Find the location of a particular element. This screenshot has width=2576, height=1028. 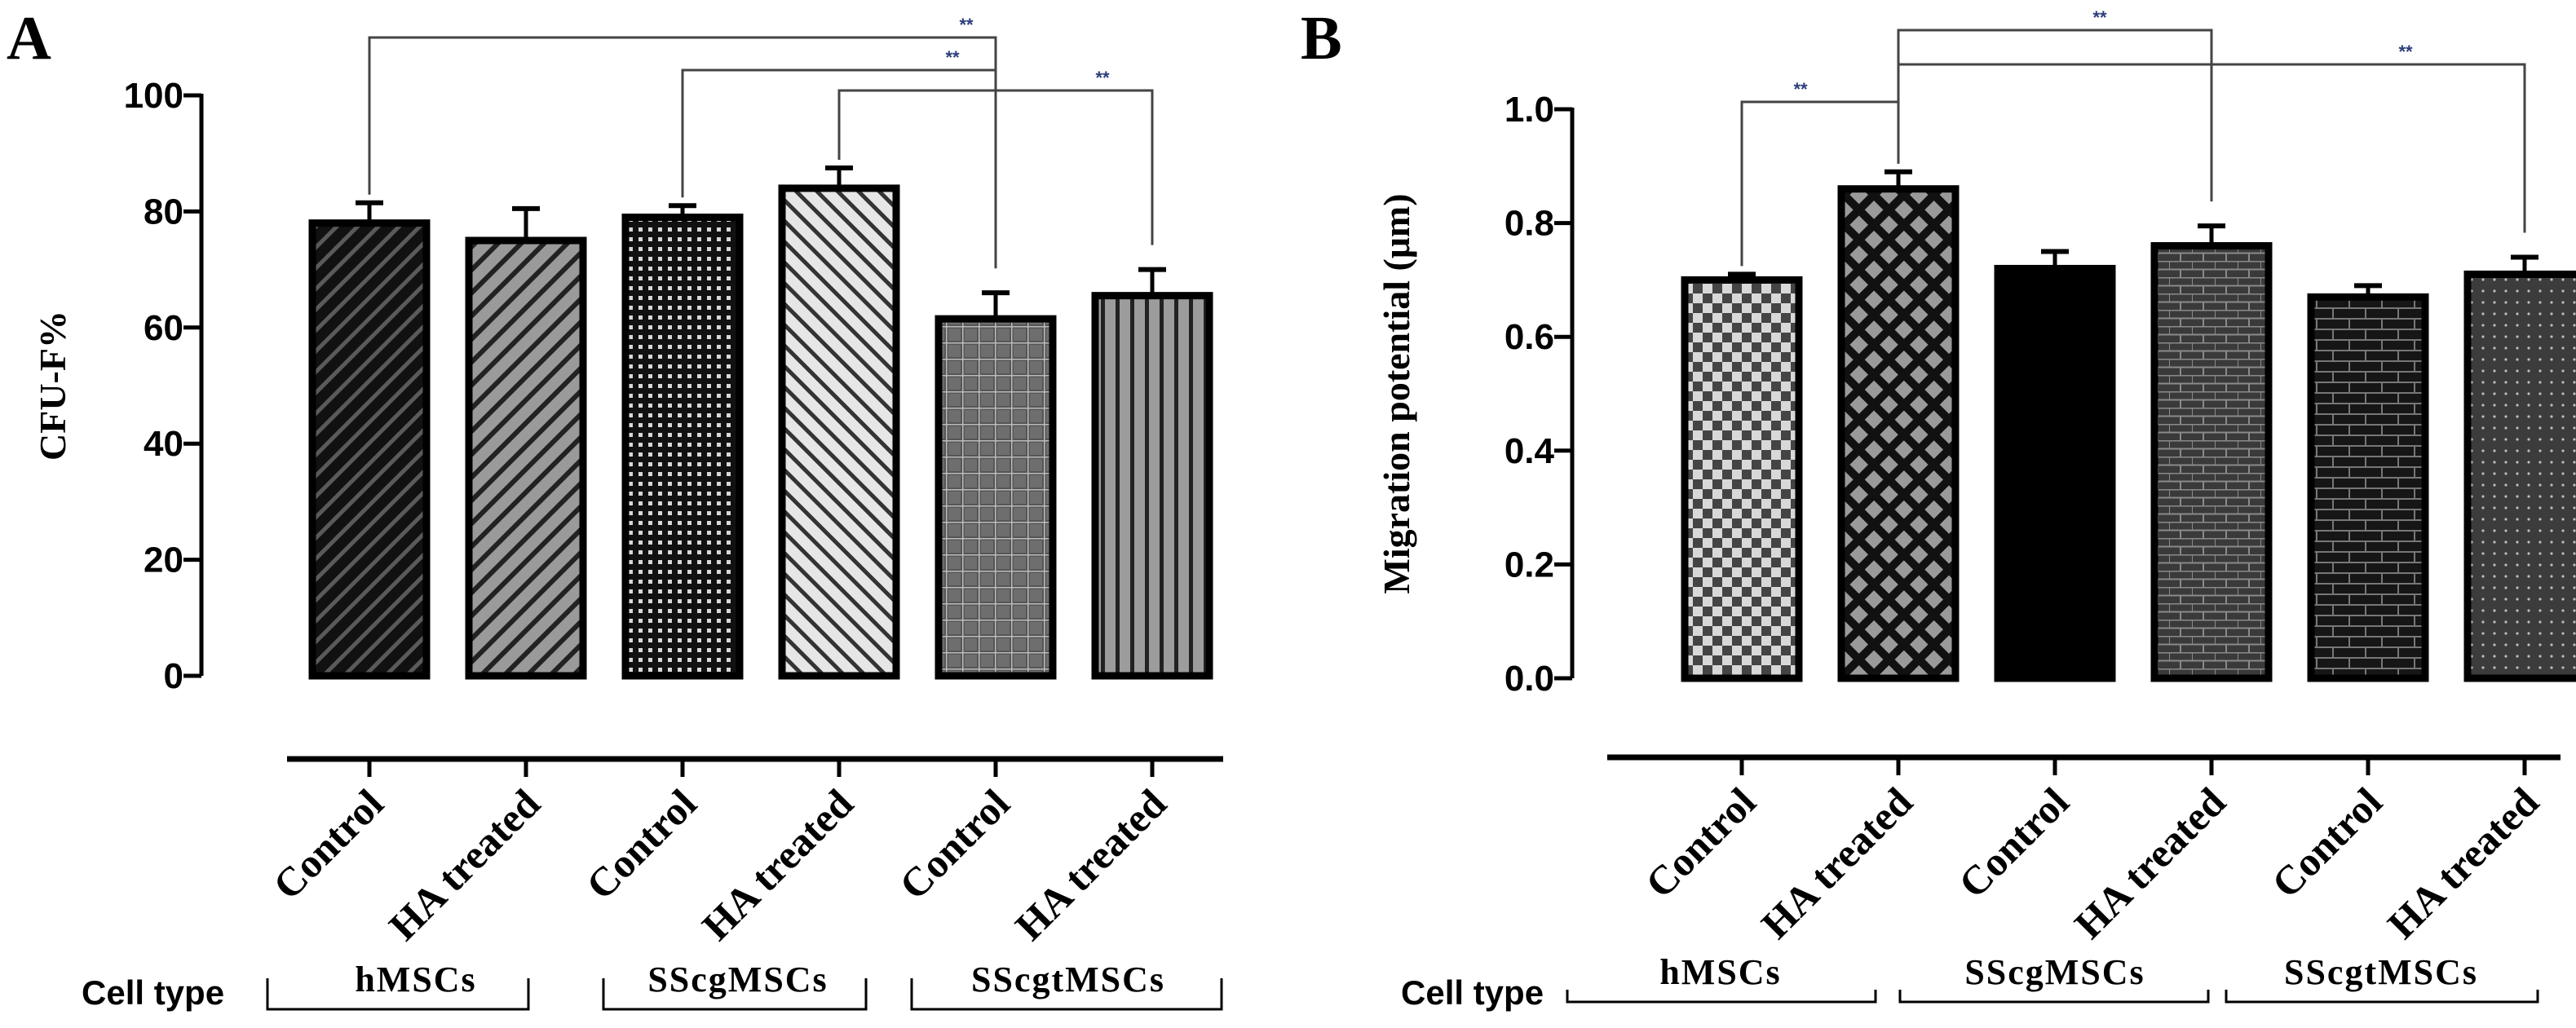

y-tick-label: 80 is located at coordinates (163, 212).